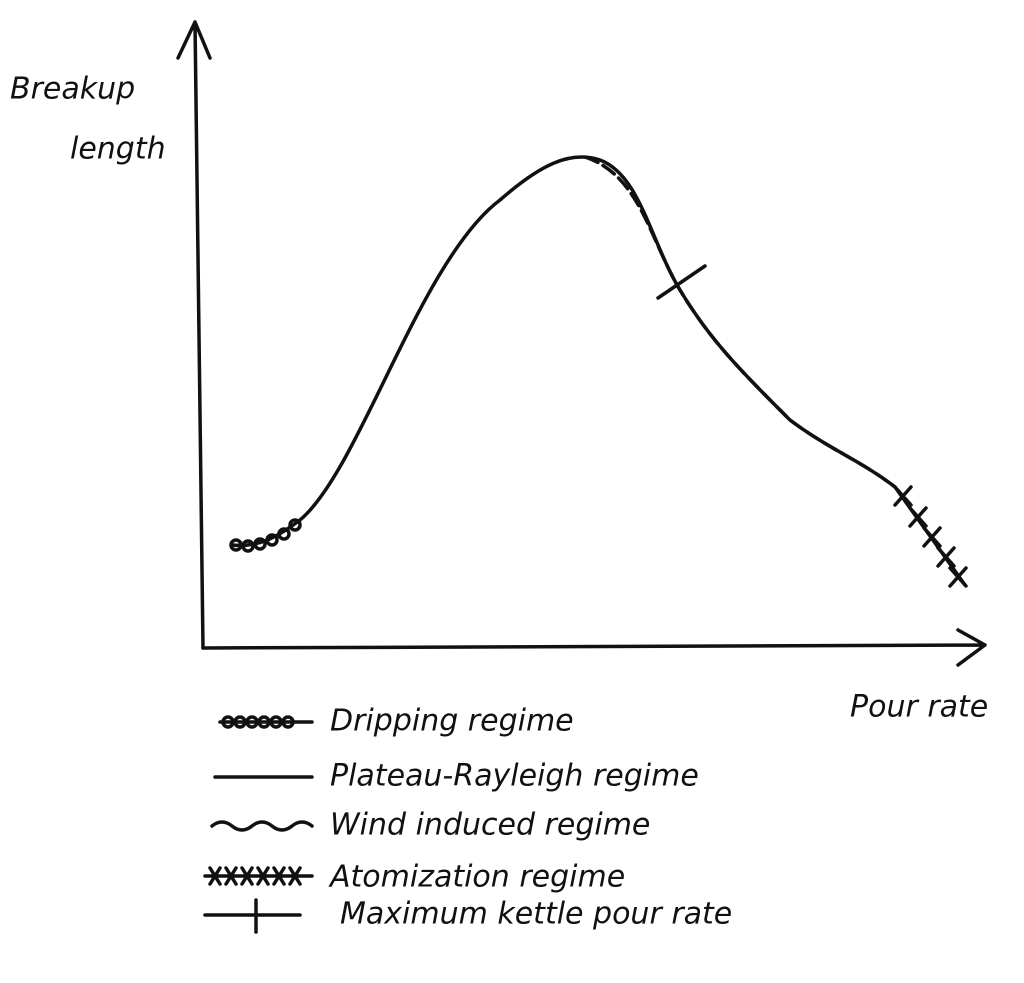 The width and height of the screenshot is (1024, 983). Describe the element at coordinates (594, 647) in the screenshot. I see `x-axis` at that location.